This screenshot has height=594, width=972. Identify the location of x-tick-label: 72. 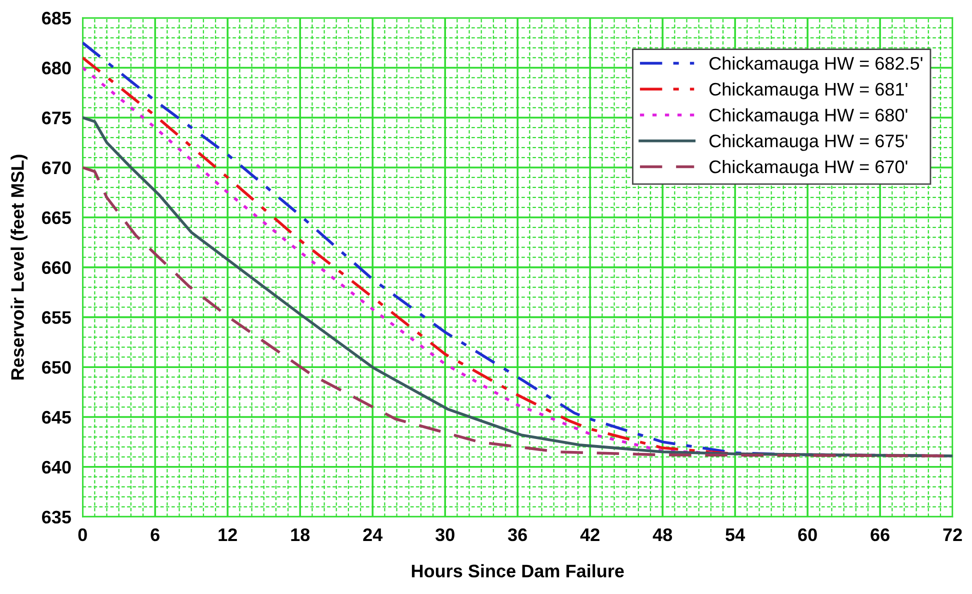
(952, 534).